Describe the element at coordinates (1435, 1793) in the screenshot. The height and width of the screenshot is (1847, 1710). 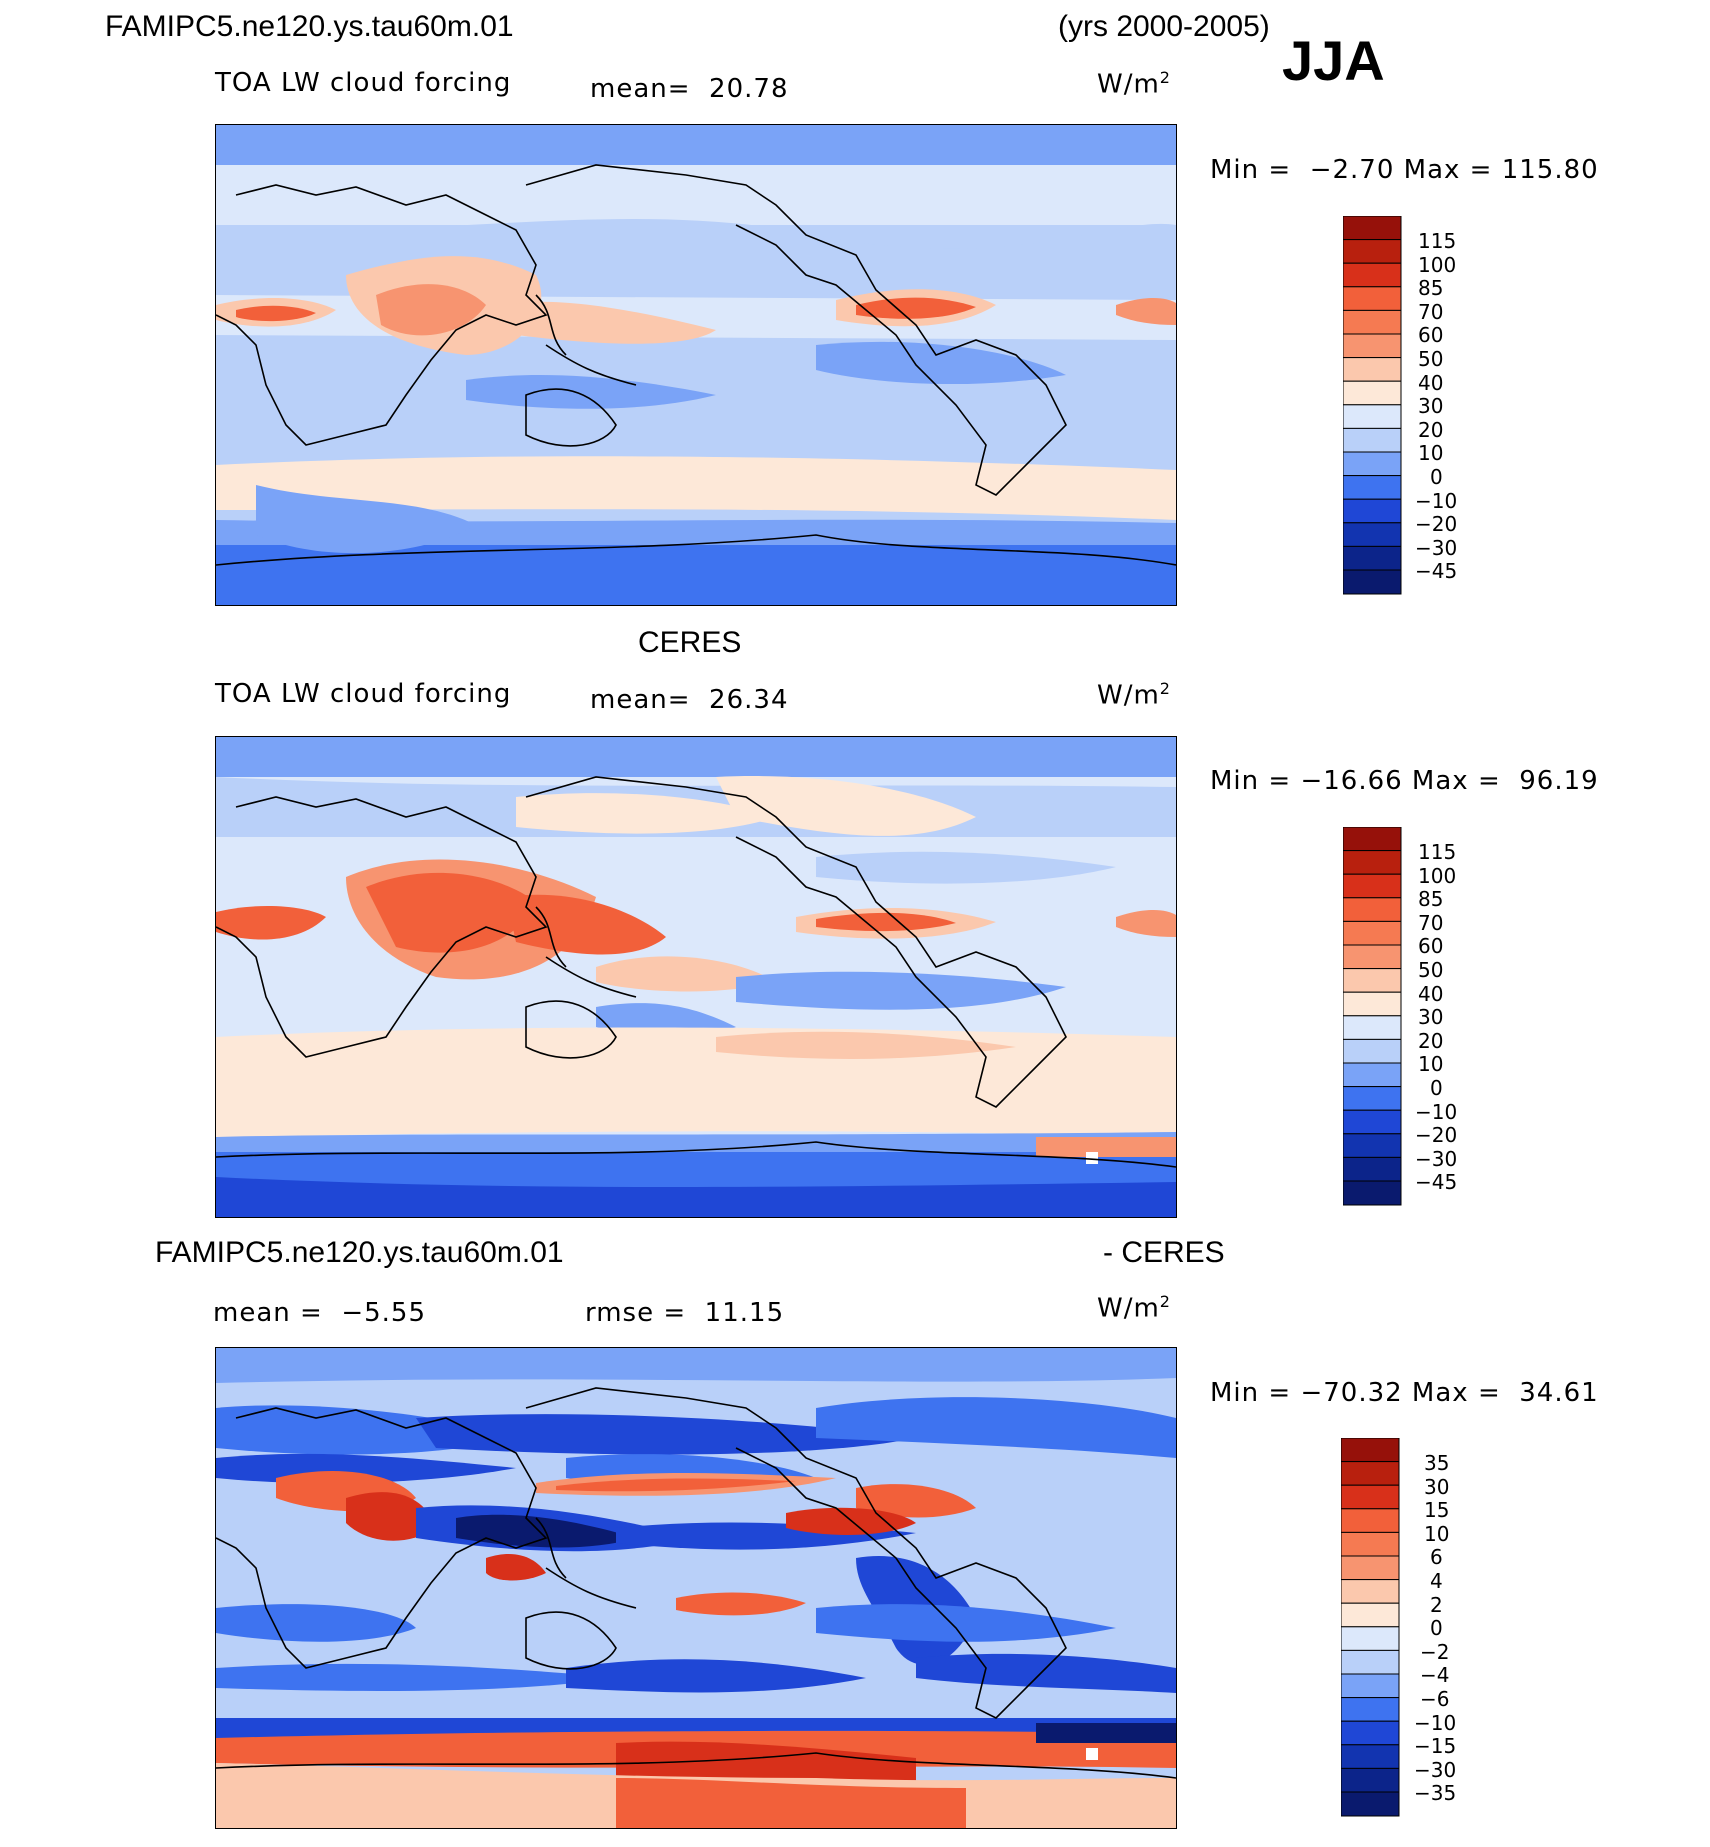
I see `colorbar-label: −35` at that location.